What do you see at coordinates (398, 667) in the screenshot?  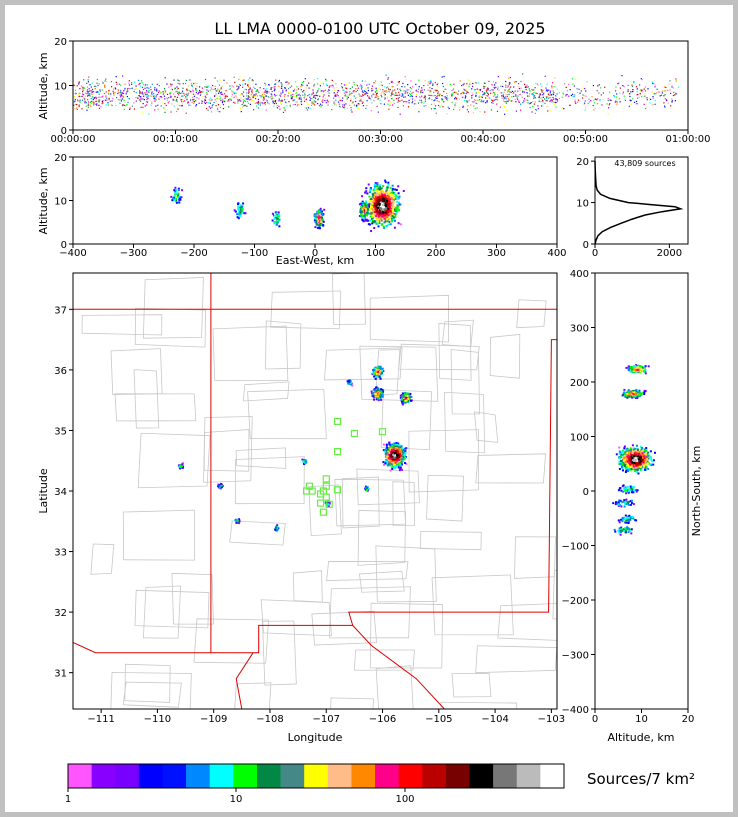 I see `state-line` at bounding box center [398, 667].